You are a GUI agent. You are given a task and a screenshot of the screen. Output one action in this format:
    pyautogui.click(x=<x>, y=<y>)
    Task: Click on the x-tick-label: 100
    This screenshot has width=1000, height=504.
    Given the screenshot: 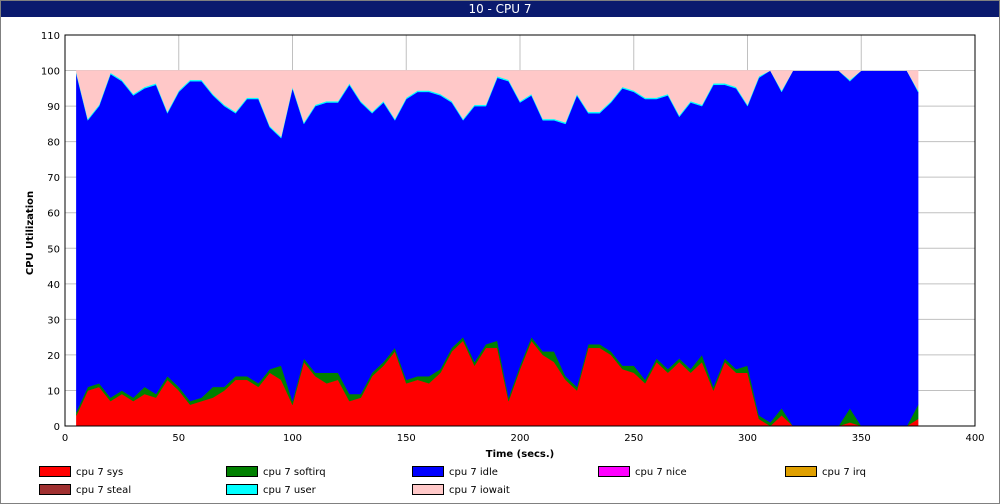 What is the action you would take?
    pyautogui.click(x=292, y=438)
    